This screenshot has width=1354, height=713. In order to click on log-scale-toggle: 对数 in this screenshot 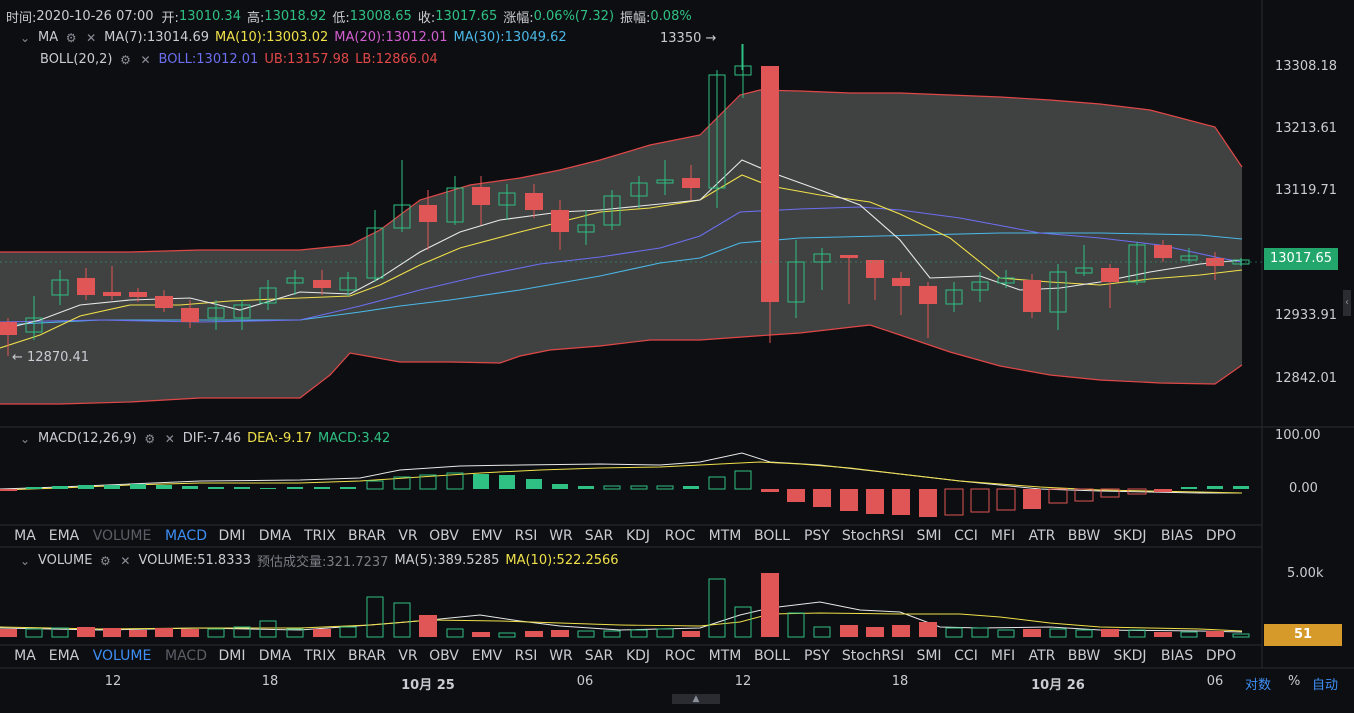, I will do `click(1258, 685)`.